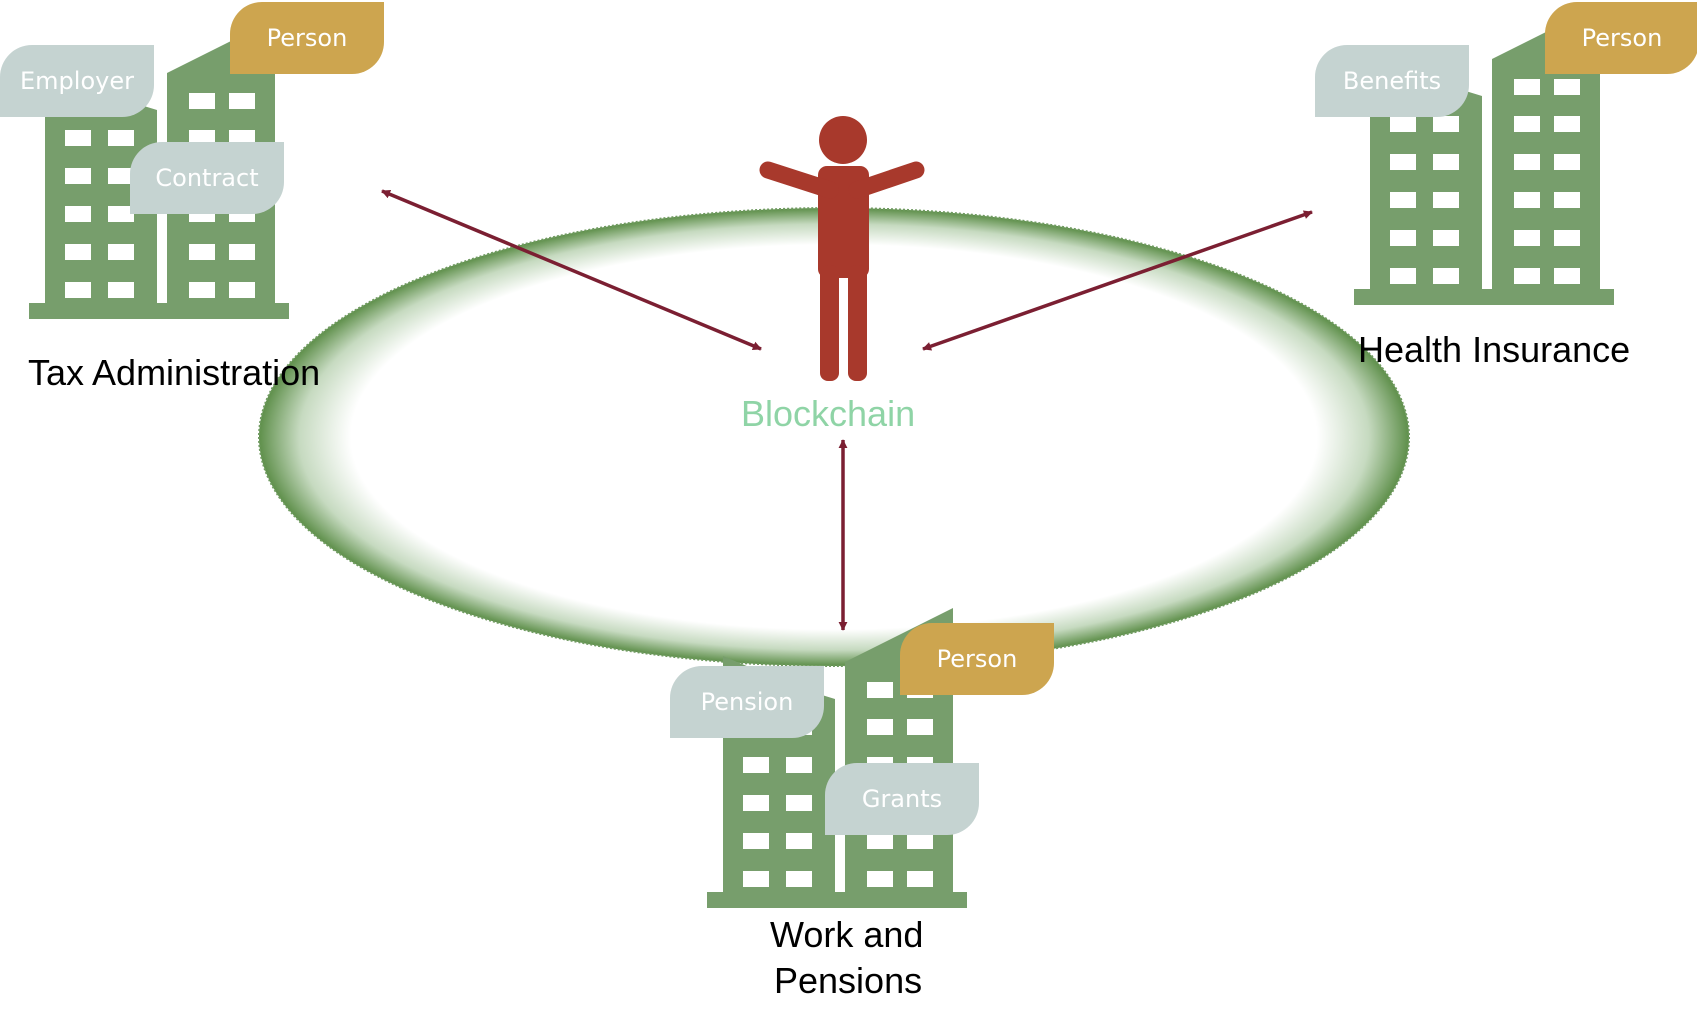 The height and width of the screenshot is (1030, 1697). I want to click on arrow-health-blockchain, so click(1117, 280).